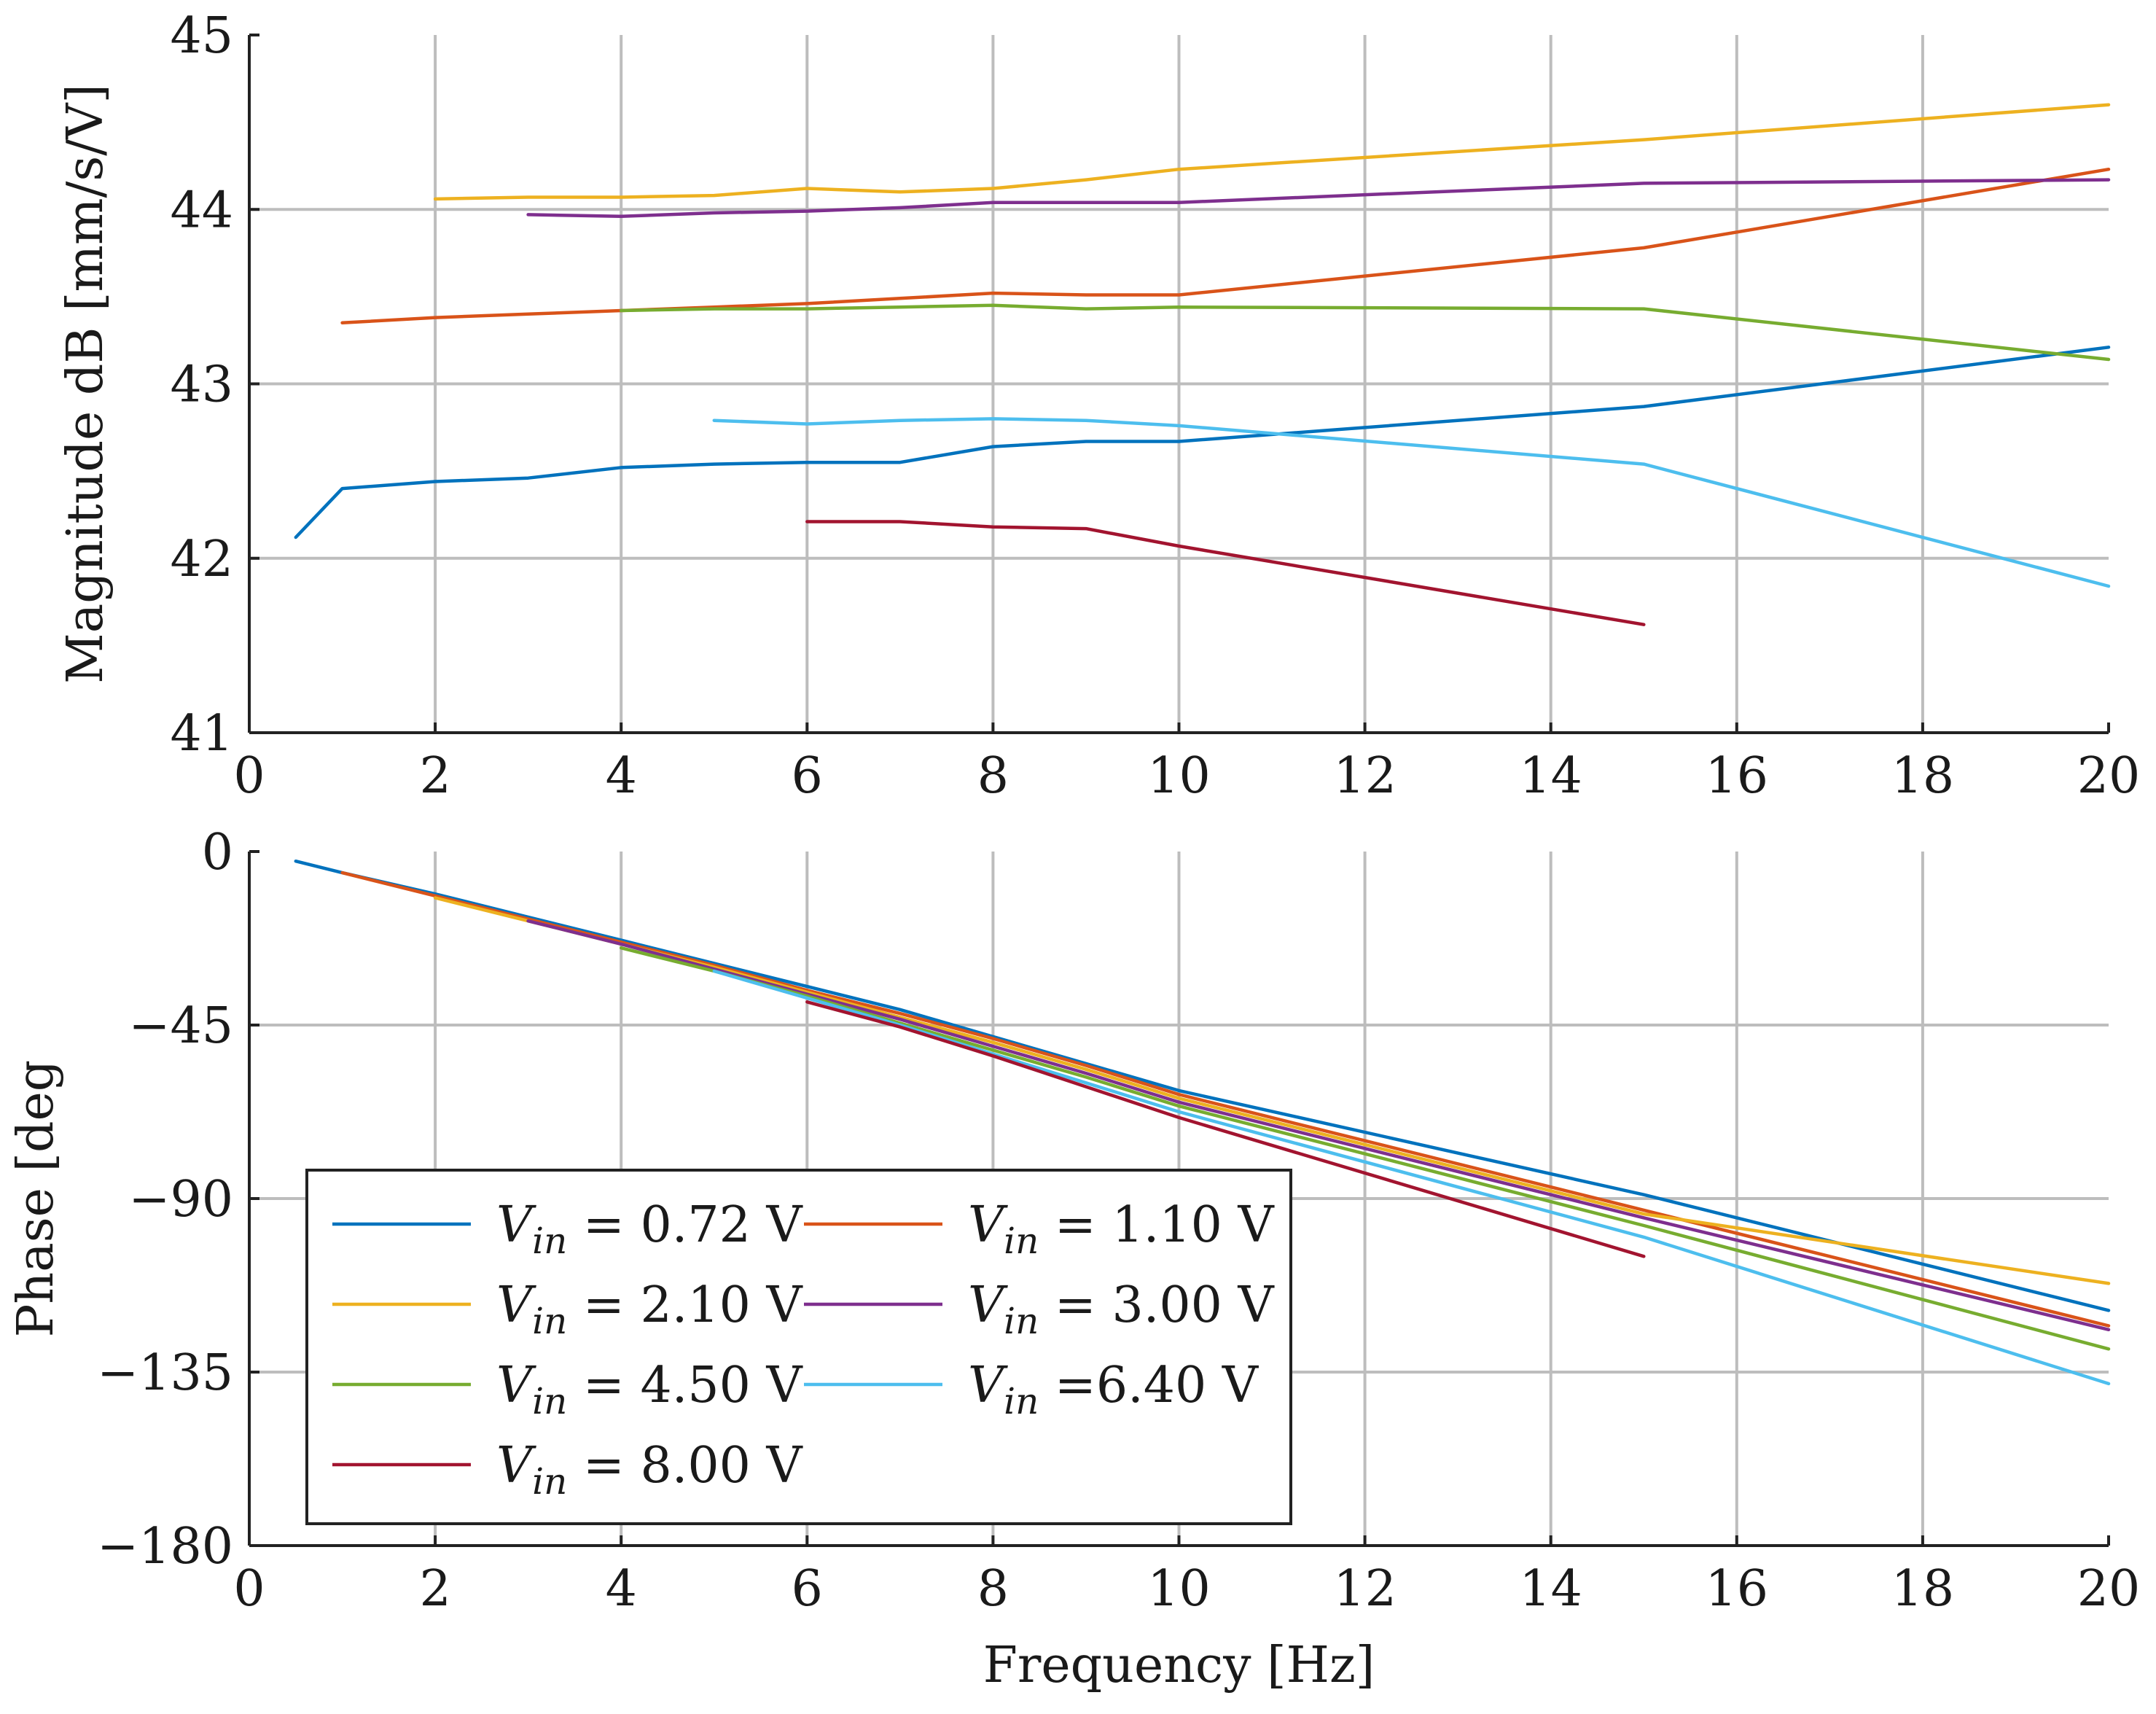 The width and height of the screenshot is (2156, 1714). Describe the element at coordinates (202, 734) in the screenshot. I see `y-tick-label: 41` at that location.